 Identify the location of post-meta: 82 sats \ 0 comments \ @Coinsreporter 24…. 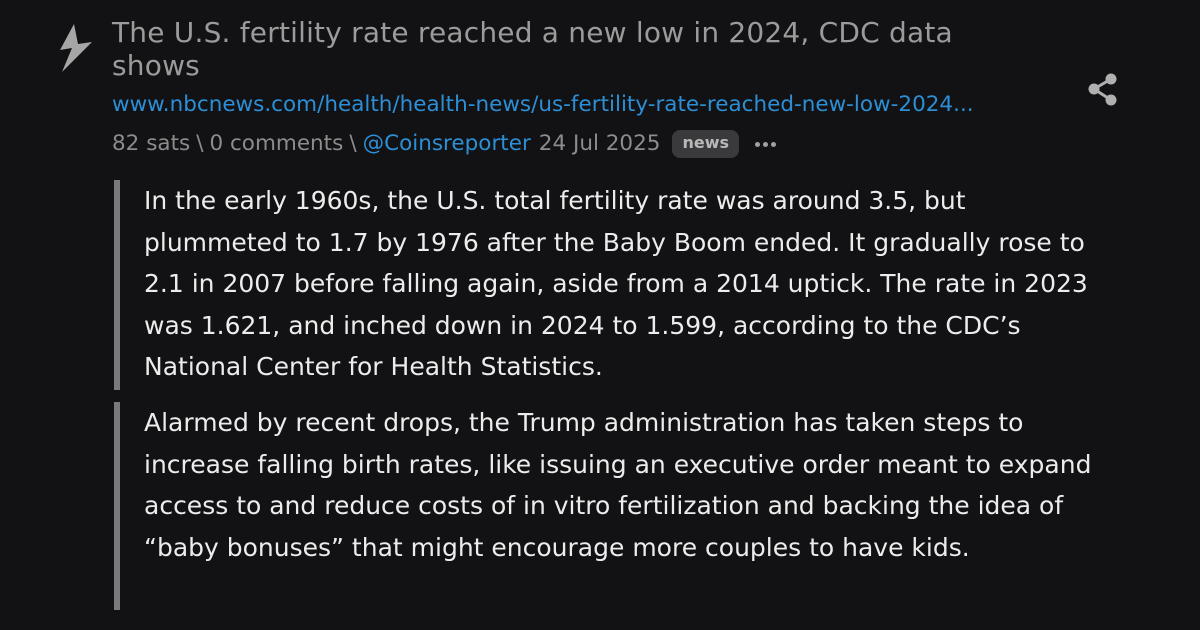
(577, 144).